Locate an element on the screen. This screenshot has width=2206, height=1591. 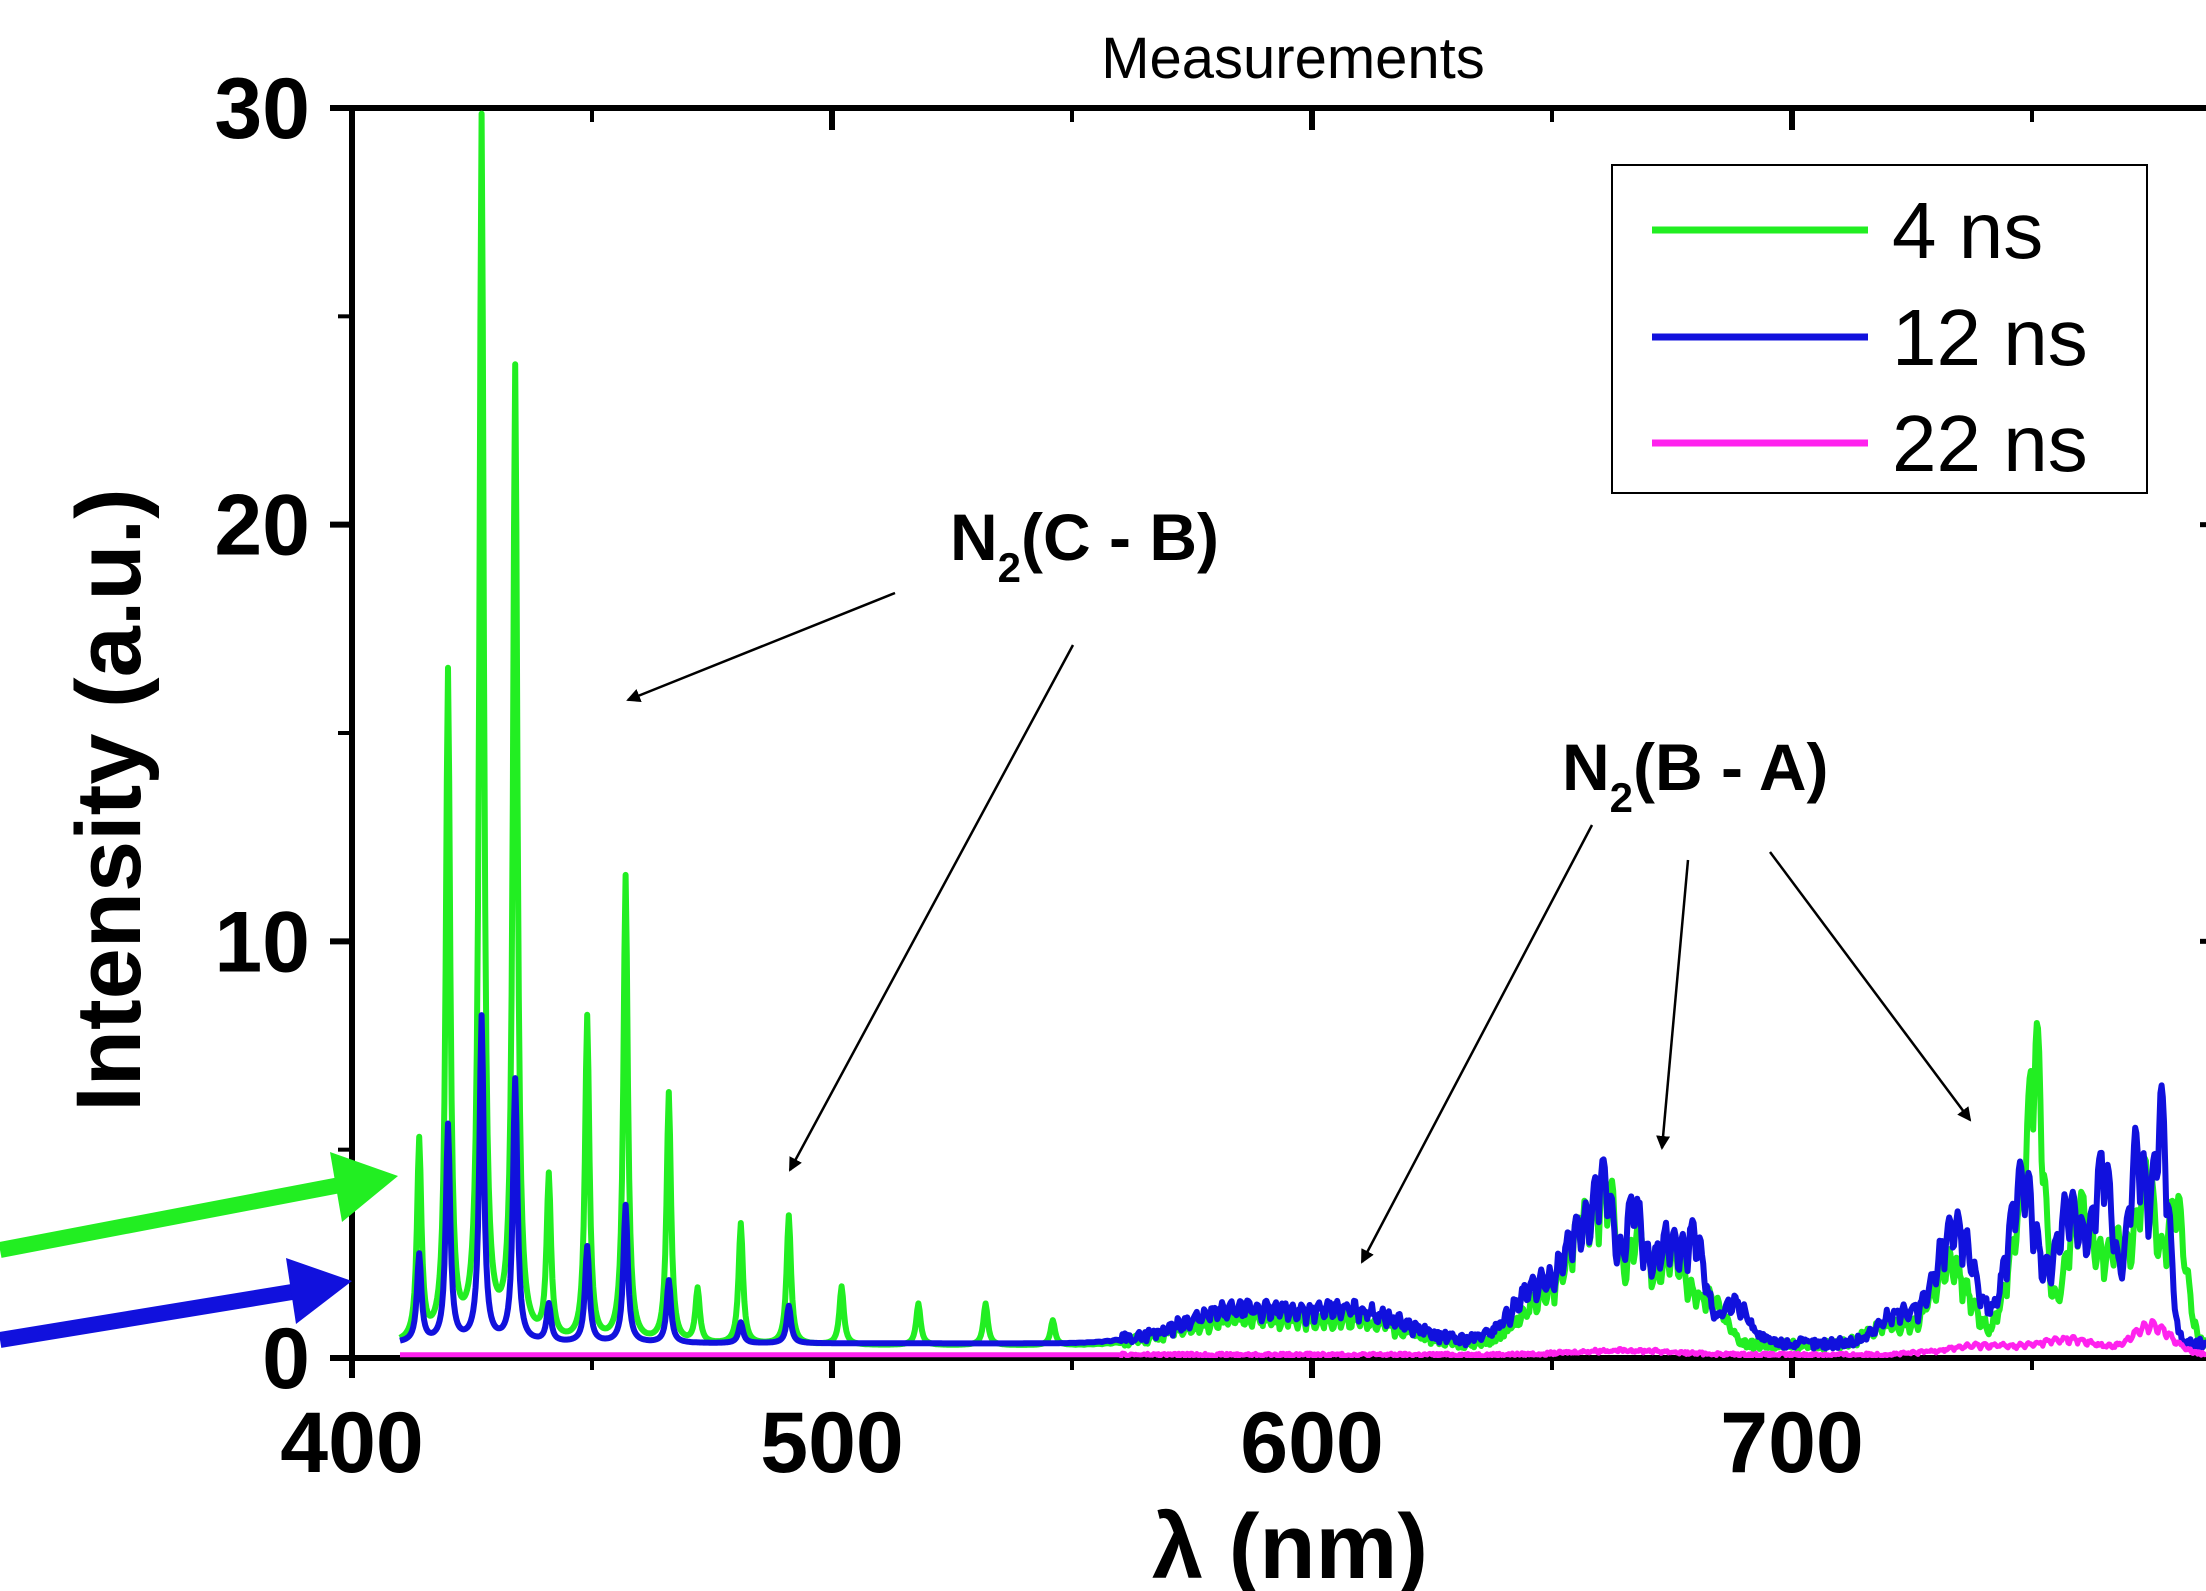
annotation-n2-c-b: N2(C - B) is located at coordinates (1084, 545).